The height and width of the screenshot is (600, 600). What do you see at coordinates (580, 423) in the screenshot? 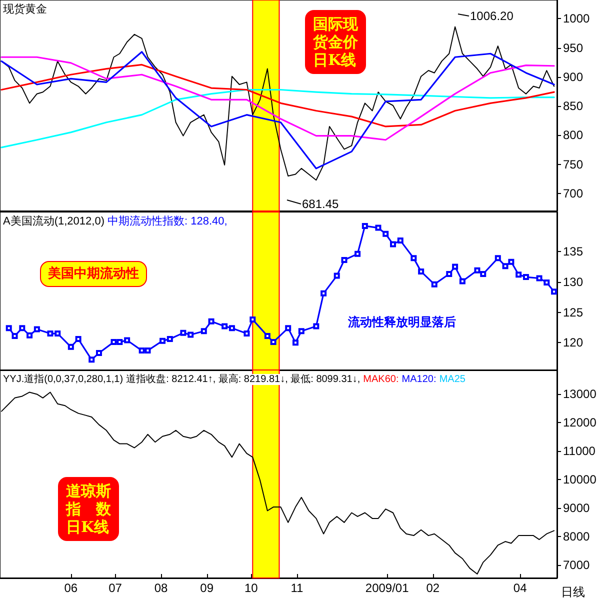
I see `y-tick-label: 12000` at bounding box center [580, 423].